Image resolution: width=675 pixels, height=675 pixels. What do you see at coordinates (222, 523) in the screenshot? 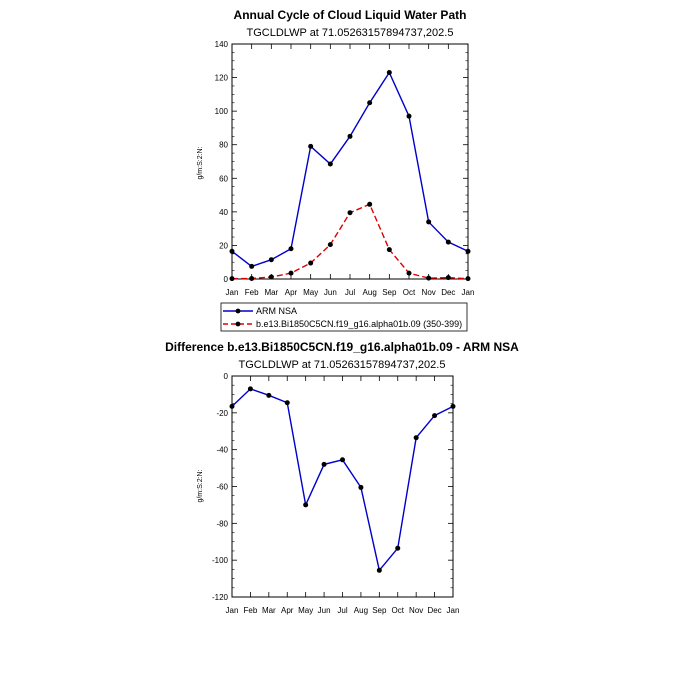
I see `chart2-ytick-label: -80` at bounding box center [222, 523].